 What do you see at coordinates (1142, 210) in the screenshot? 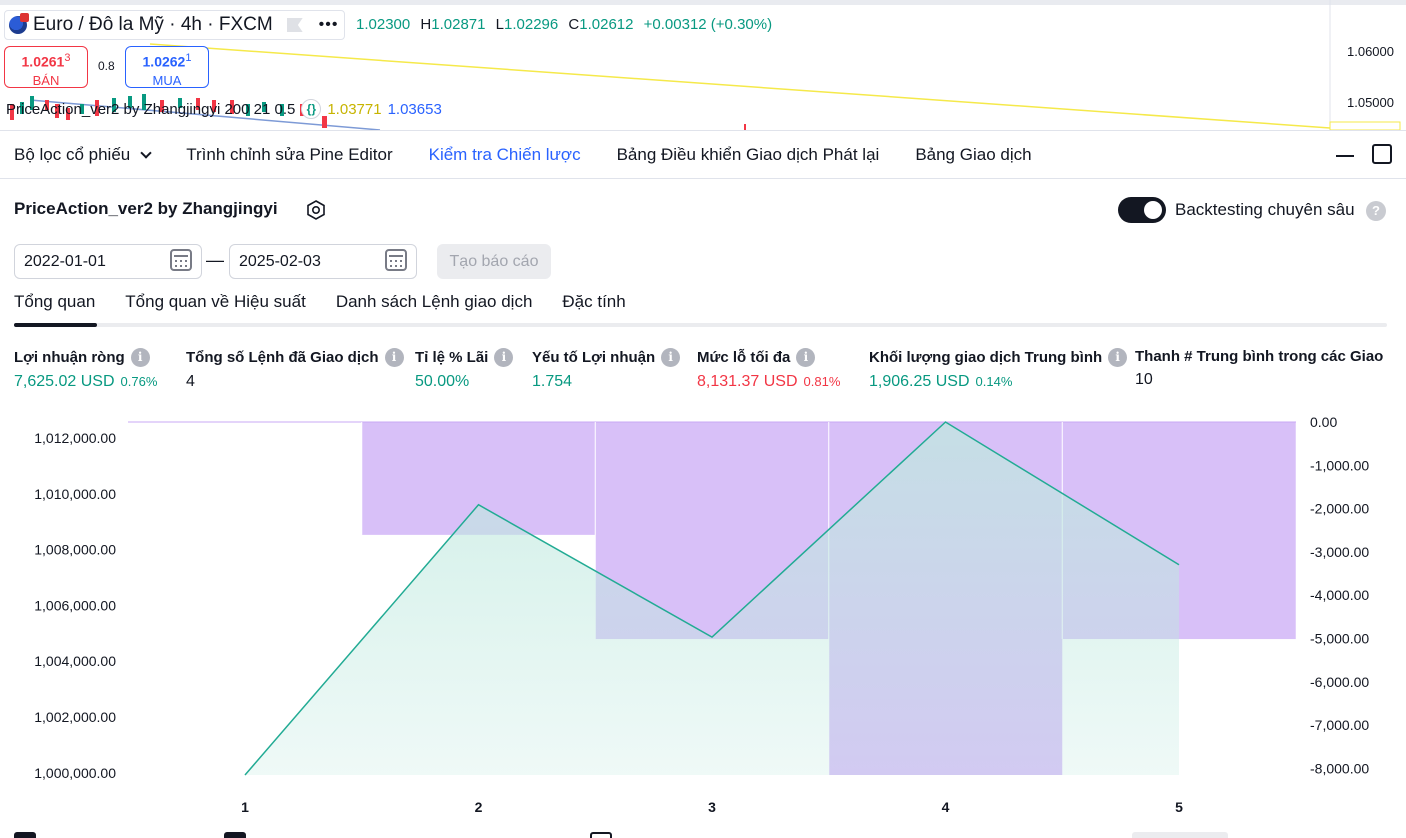
I see `deep-backtest-toggle` at bounding box center [1142, 210].